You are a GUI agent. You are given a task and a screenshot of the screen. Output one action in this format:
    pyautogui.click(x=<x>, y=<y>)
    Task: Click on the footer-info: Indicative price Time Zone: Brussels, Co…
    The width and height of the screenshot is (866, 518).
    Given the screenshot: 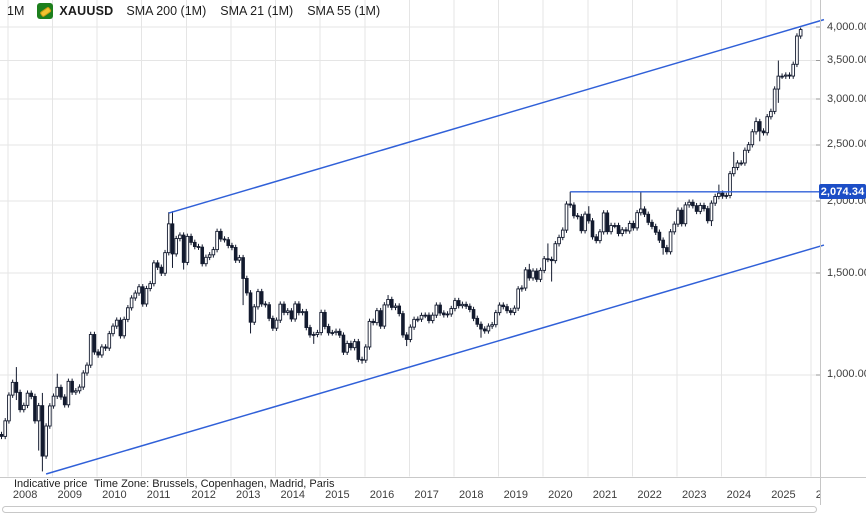 What is the action you would take?
    pyautogui.click(x=410, y=484)
    